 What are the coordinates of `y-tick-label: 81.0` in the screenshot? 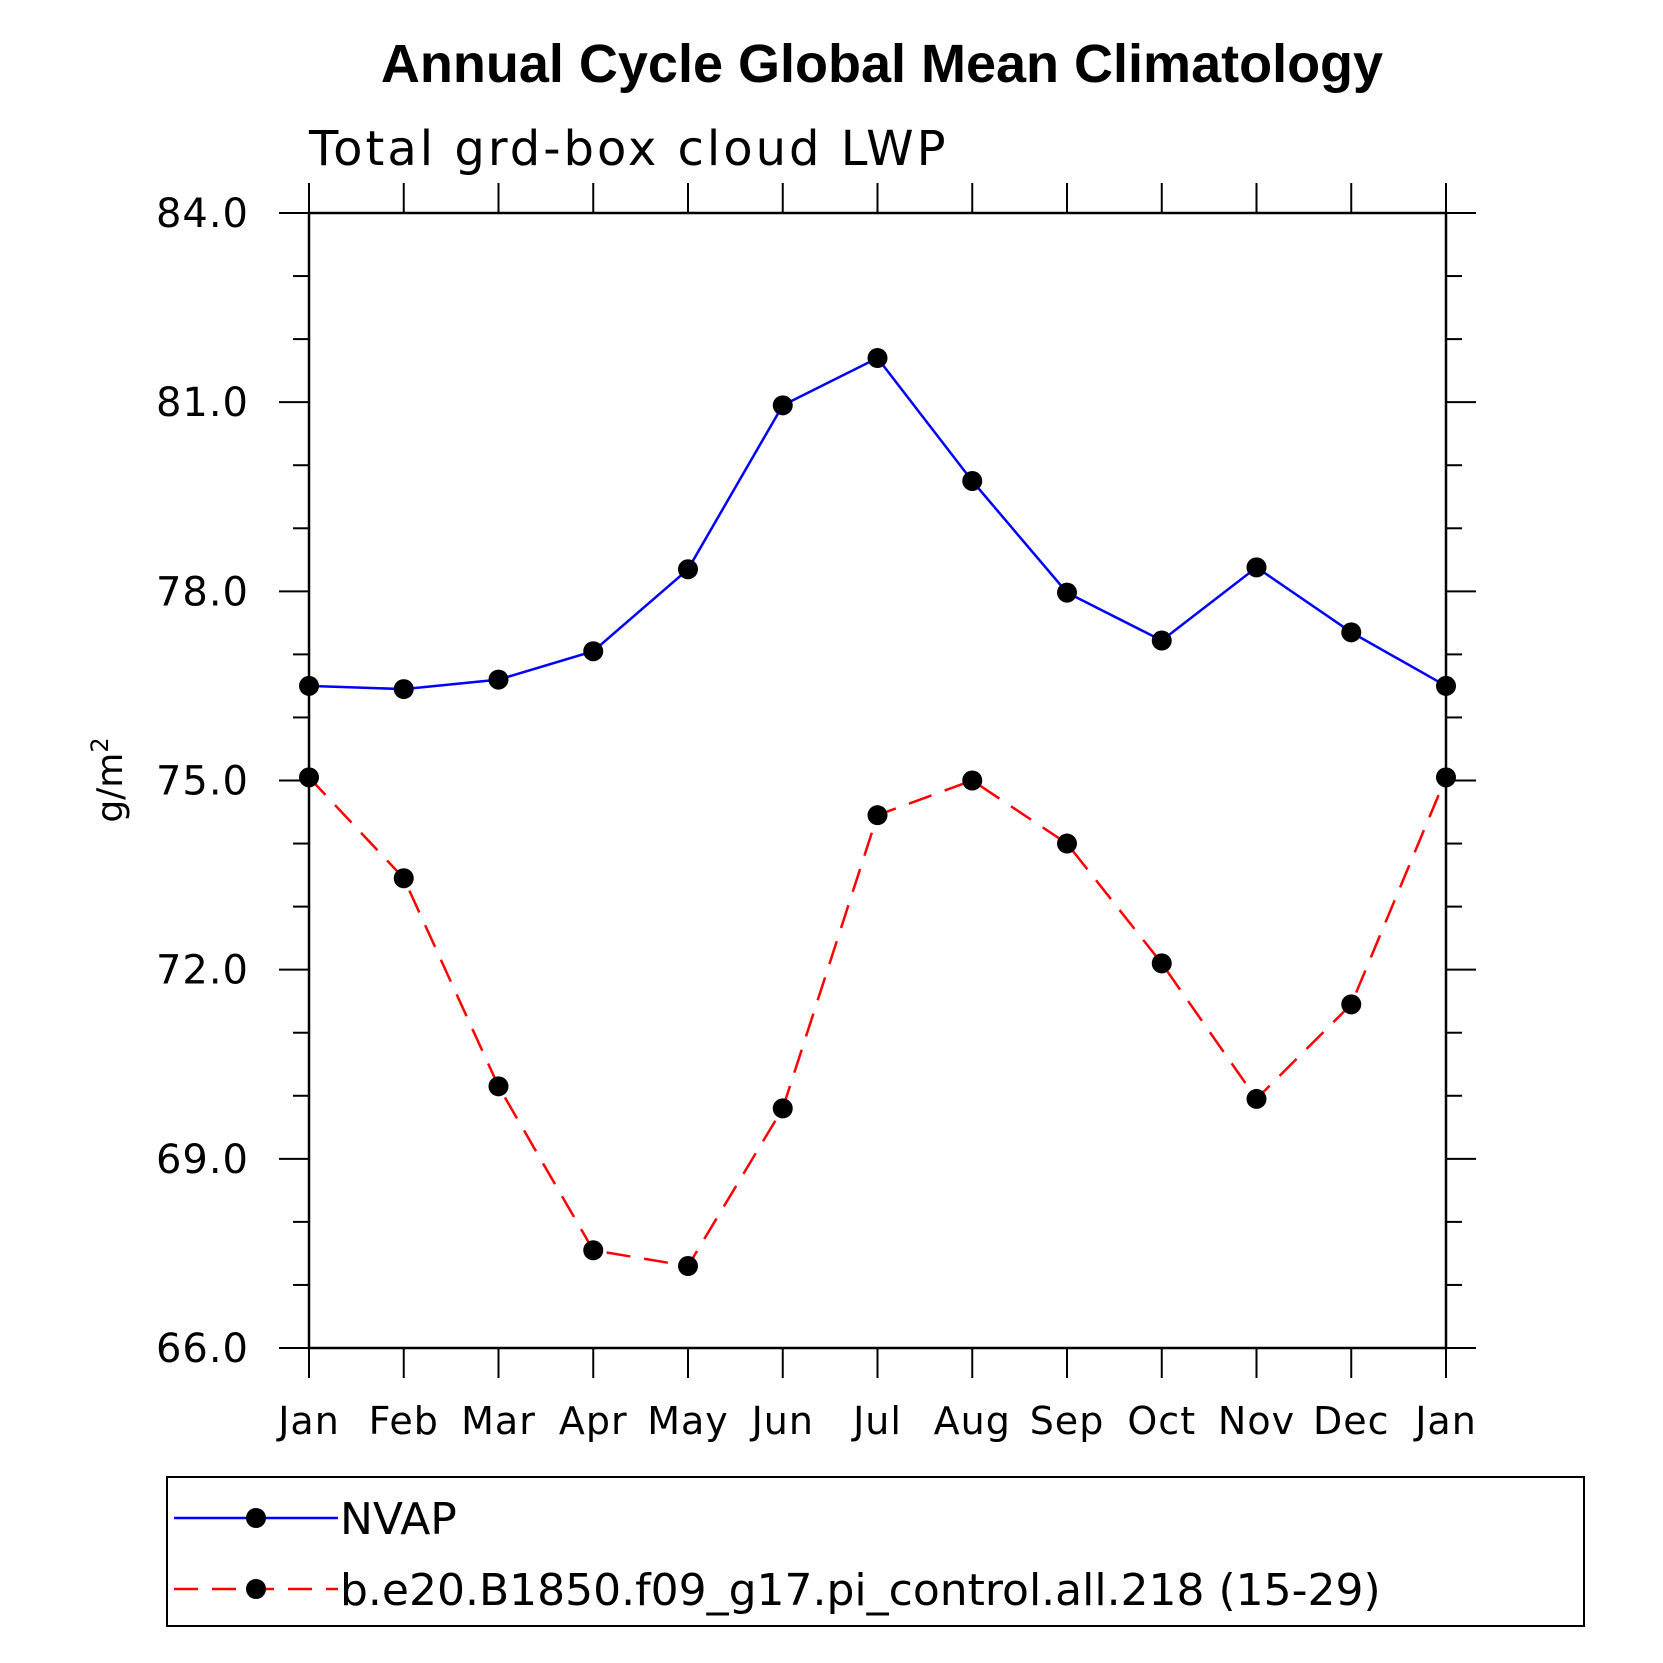 It's located at (202, 403).